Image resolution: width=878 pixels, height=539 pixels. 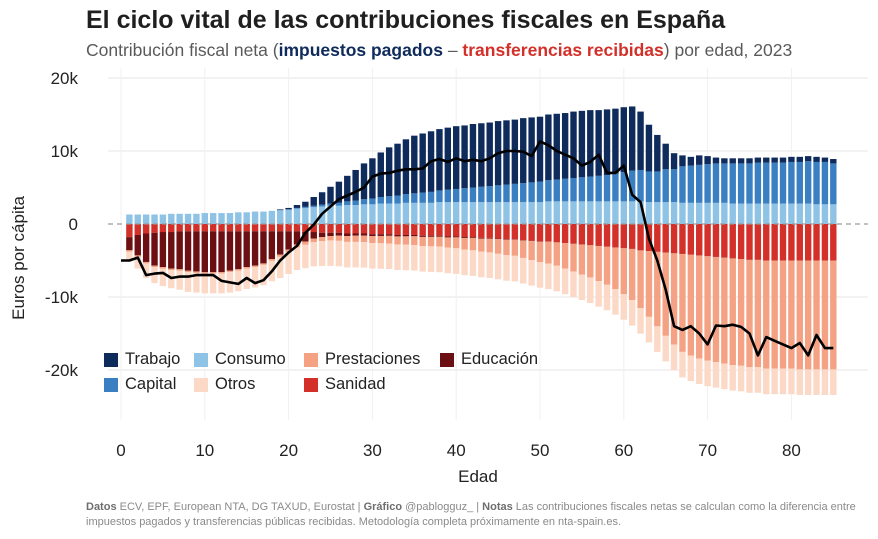 I want to click on x-tick-label: 60, so click(x=623, y=450).